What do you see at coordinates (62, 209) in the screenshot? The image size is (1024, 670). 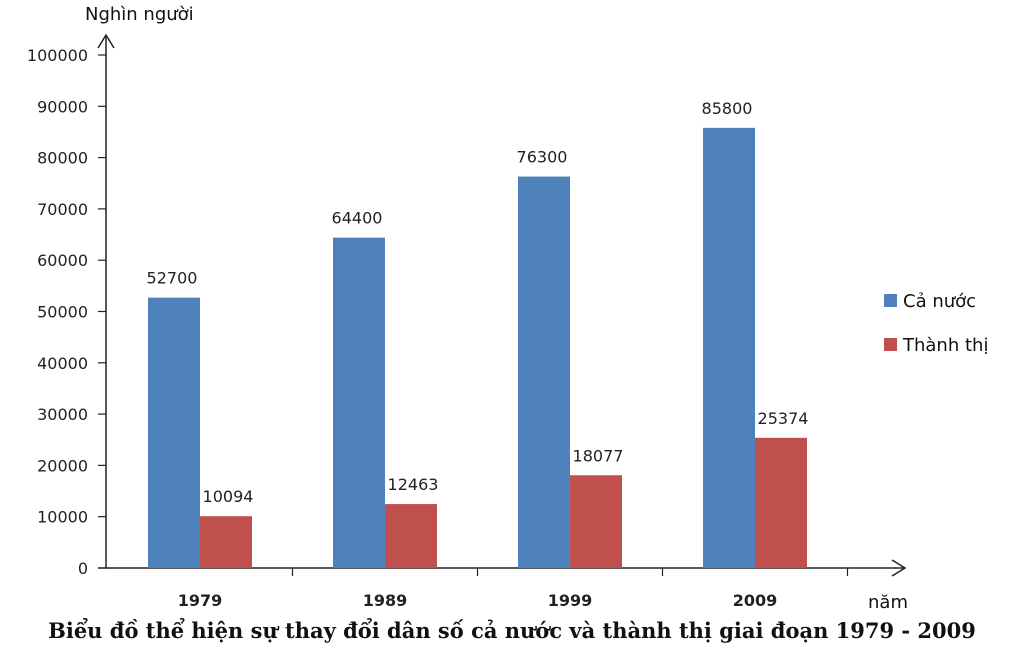 I see `y-tick-label: 70000` at bounding box center [62, 209].